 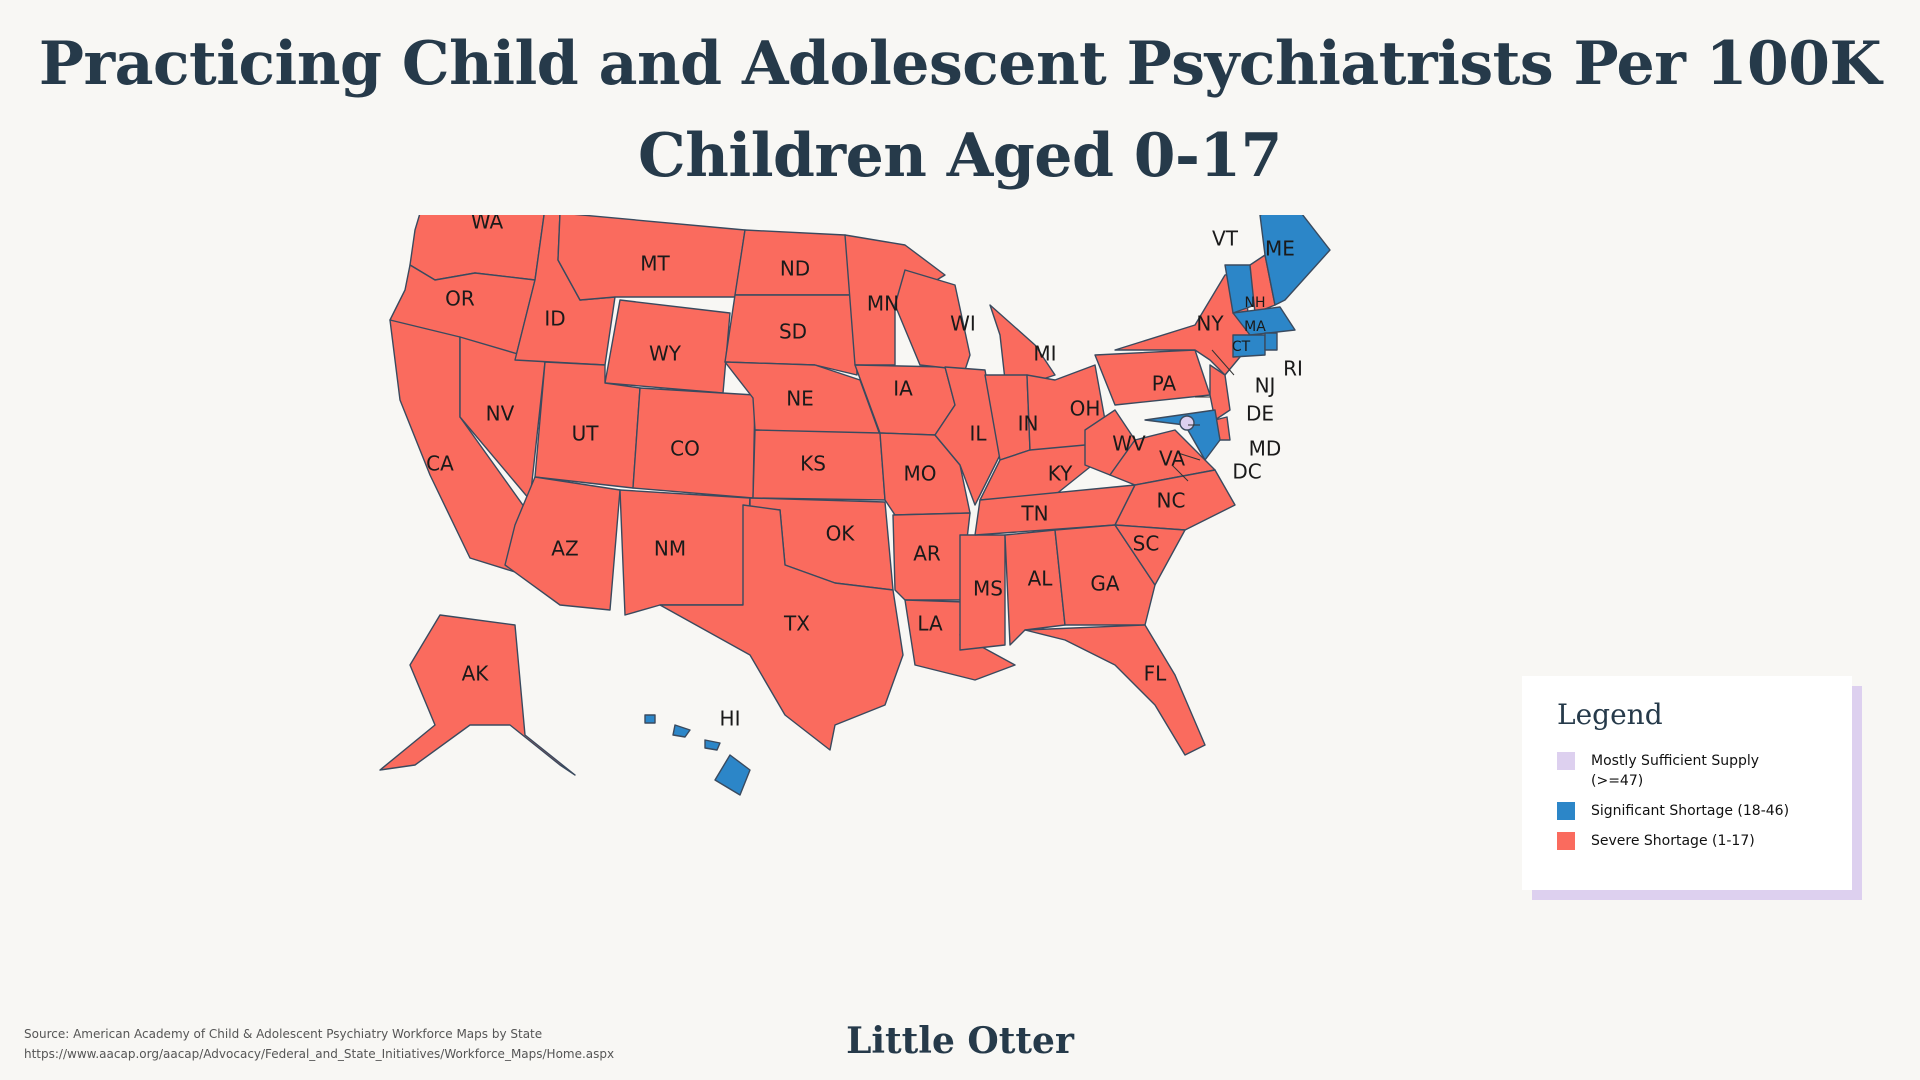 What do you see at coordinates (460, 299) in the screenshot?
I see `state-label-or: OR` at bounding box center [460, 299].